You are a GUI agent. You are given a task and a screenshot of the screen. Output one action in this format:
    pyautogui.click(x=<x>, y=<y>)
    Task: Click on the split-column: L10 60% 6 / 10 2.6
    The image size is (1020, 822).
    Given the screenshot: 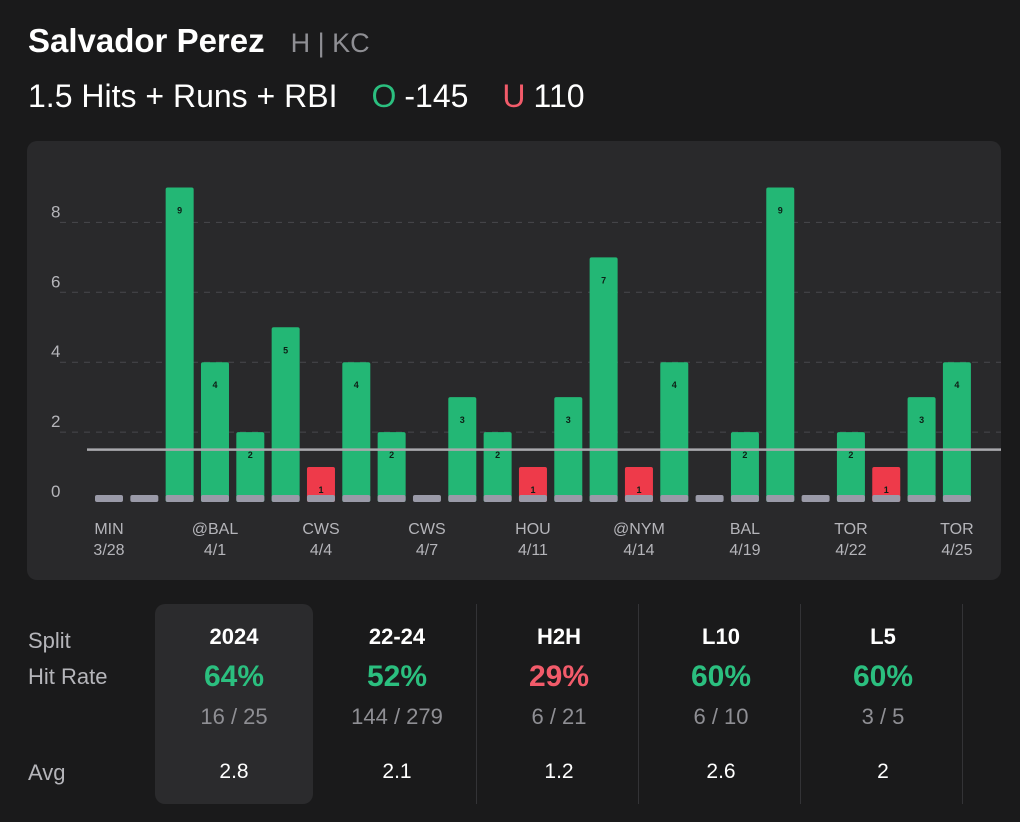 What is the action you would take?
    pyautogui.click(x=721, y=704)
    